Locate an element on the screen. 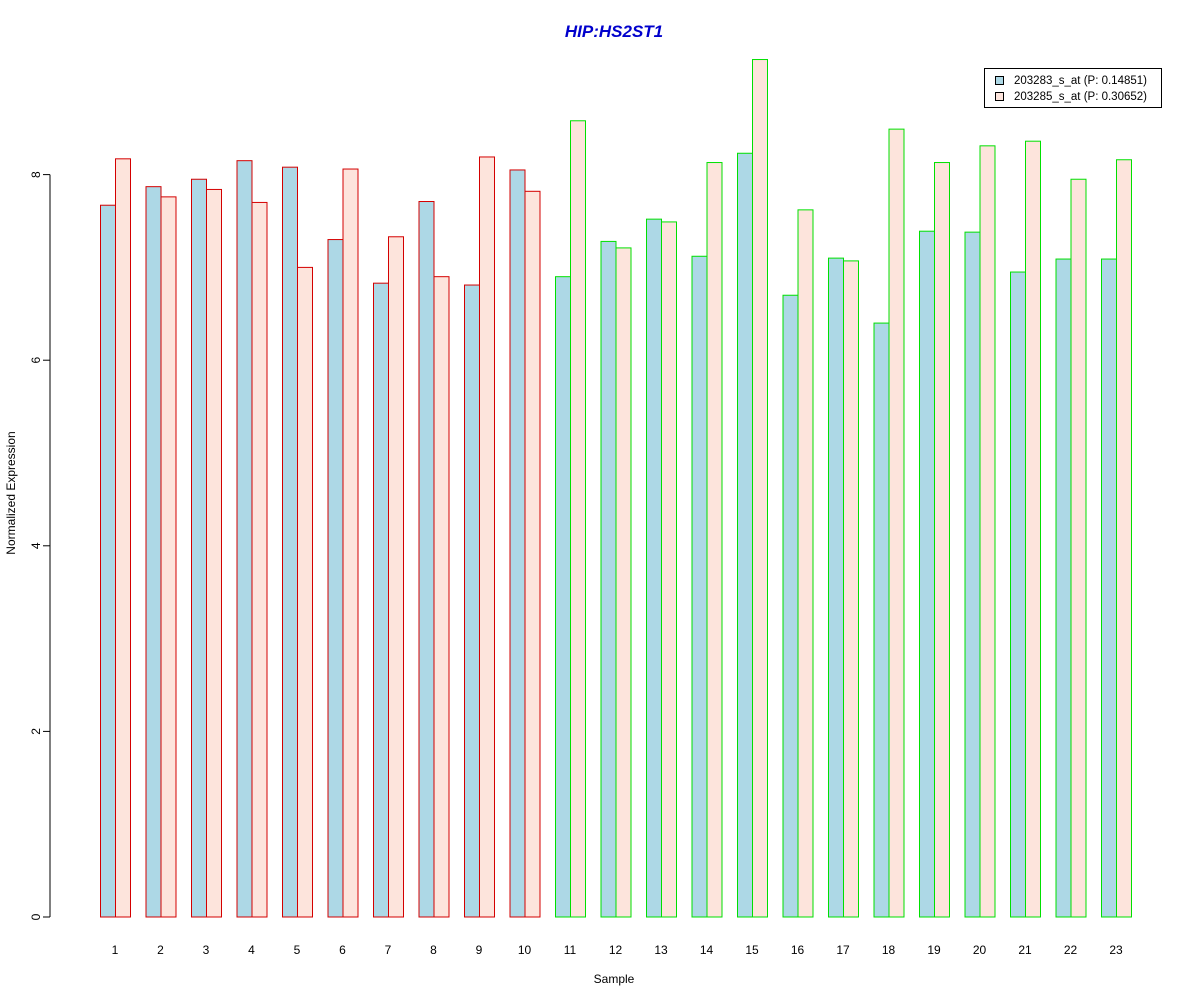 Image resolution: width=1200 pixels, height=1000 pixels. legend-label: 203283_s_at (P: 0.14851) is located at coordinates (1080, 81).